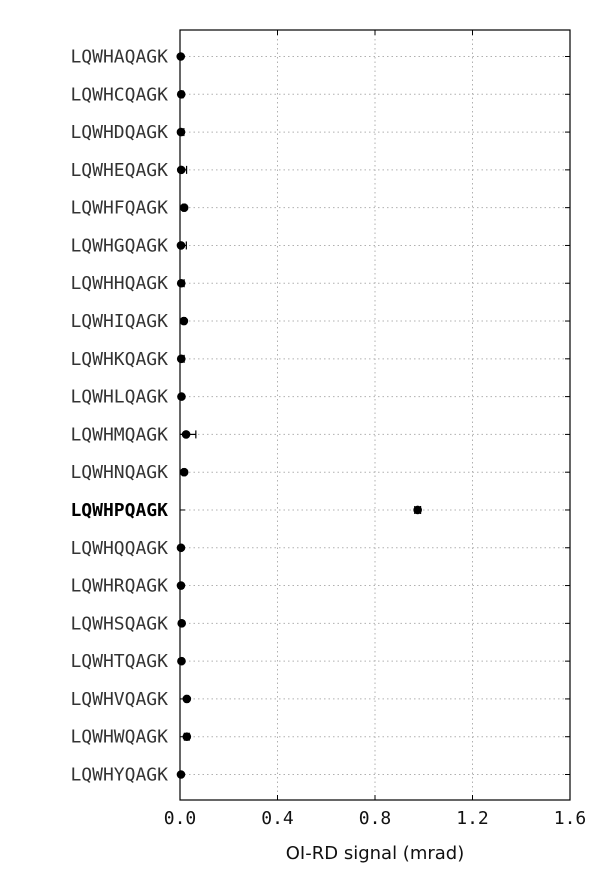 Image resolution: width=600 pixels, height=880 pixels. I want to click on x-tick-label: 0.0, so click(180, 818).